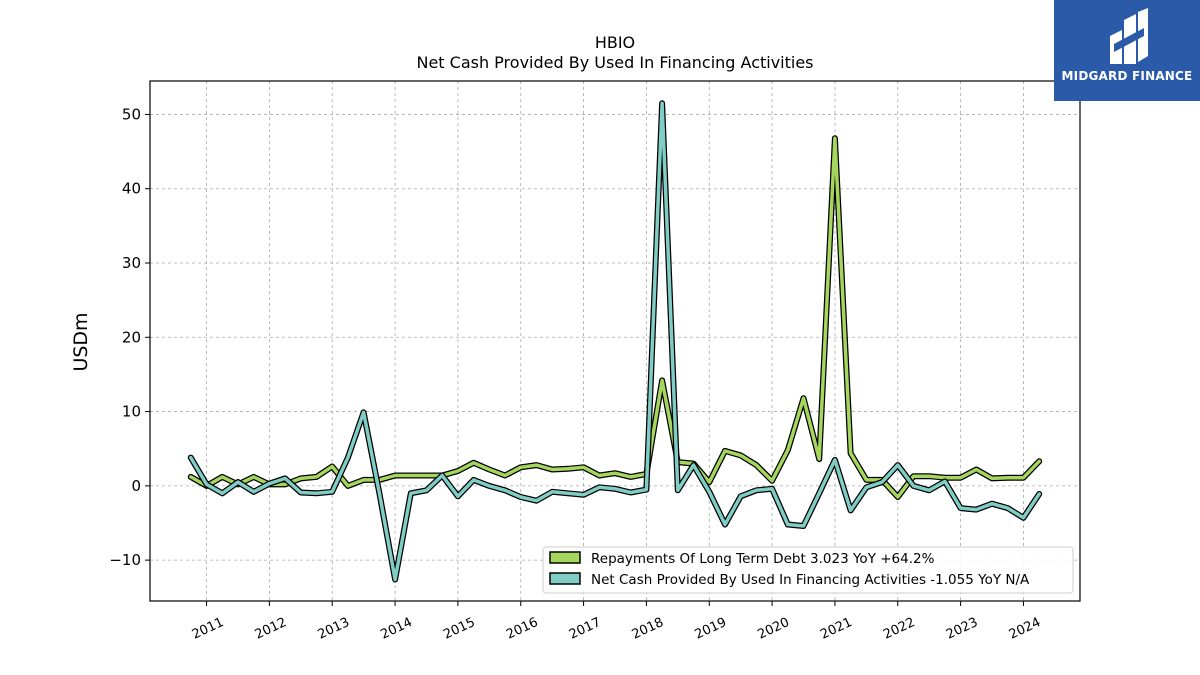 This screenshot has height=675, width=1200. I want to click on legend-box, so click(808, 570).